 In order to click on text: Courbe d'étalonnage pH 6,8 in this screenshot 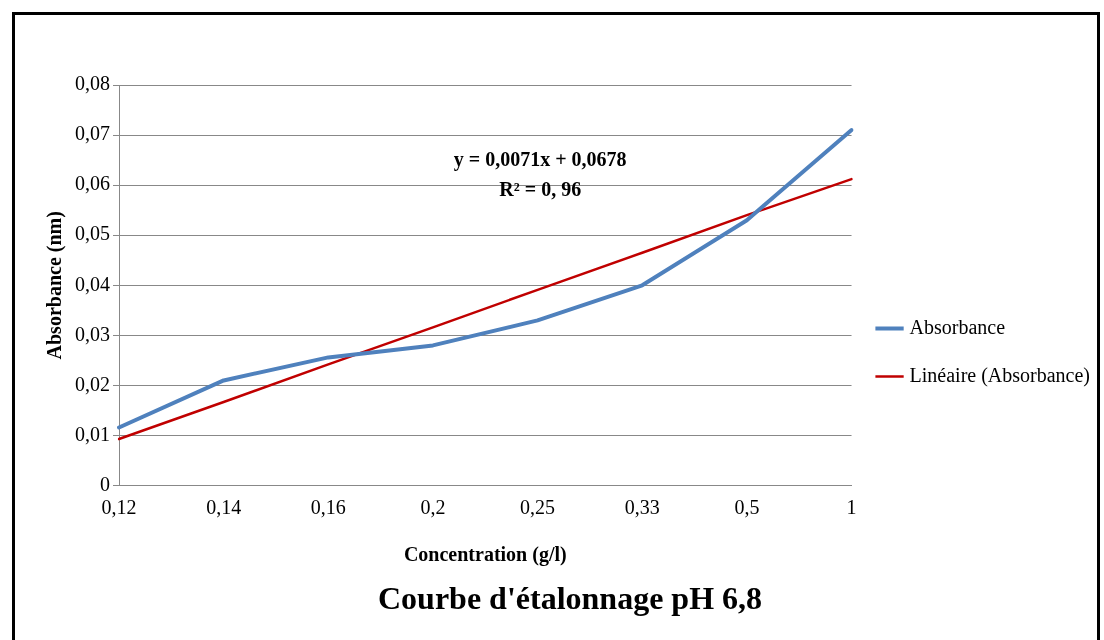, I will do `click(570, 598)`.